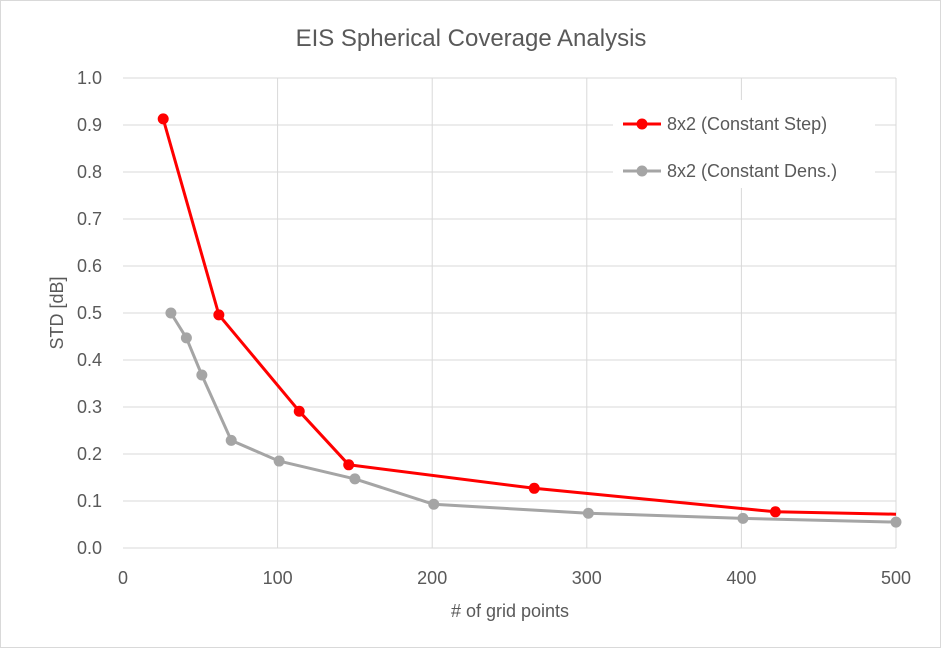 Image resolution: width=941 pixels, height=652 pixels. What do you see at coordinates (89, 172) in the screenshot?
I see `y-tick-label: 0.8` at bounding box center [89, 172].